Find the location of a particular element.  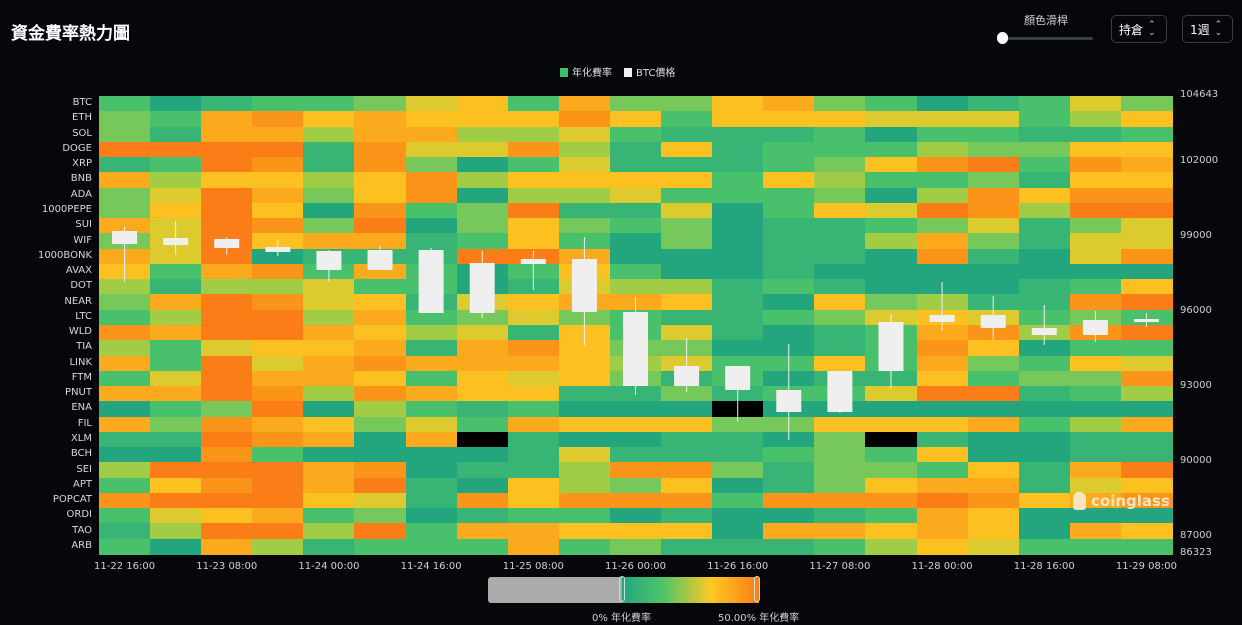

visual-map-min-handle is located at coordinates (622, 589).